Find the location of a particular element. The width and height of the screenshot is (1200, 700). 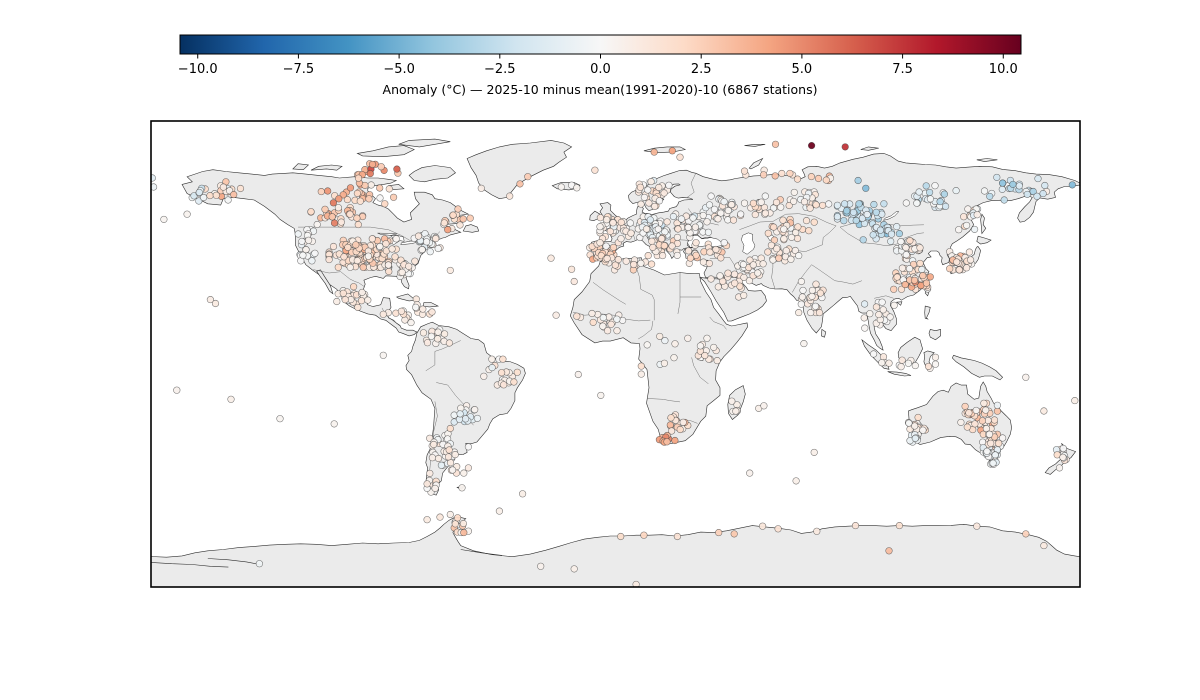

lake is located at coordinates (387, 234).